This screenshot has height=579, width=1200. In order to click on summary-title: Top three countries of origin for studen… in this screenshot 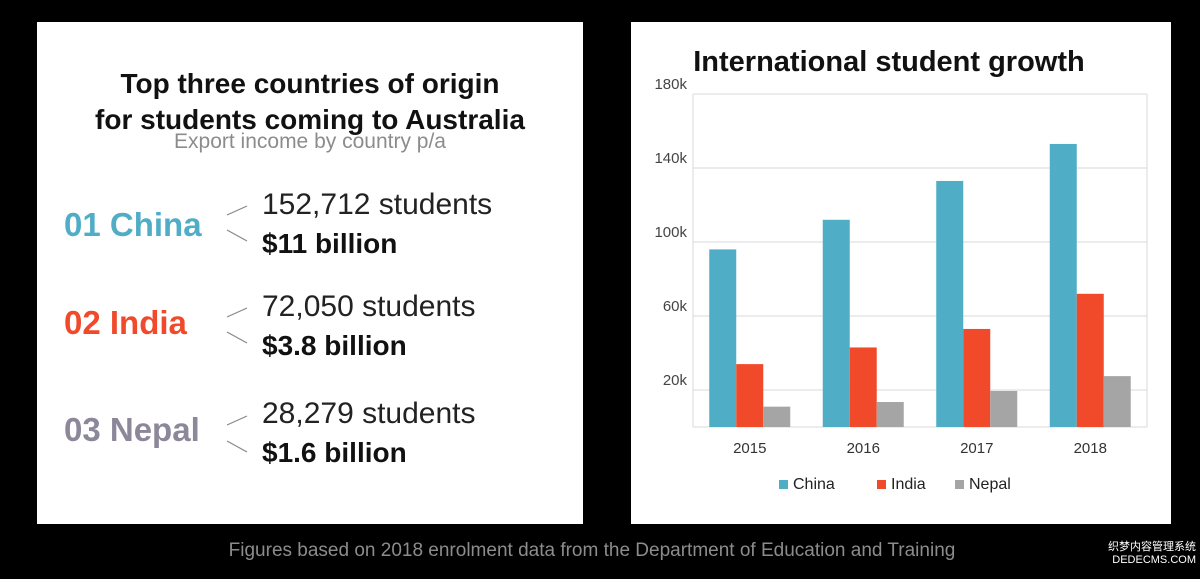, I will do `click(310, 102)`.